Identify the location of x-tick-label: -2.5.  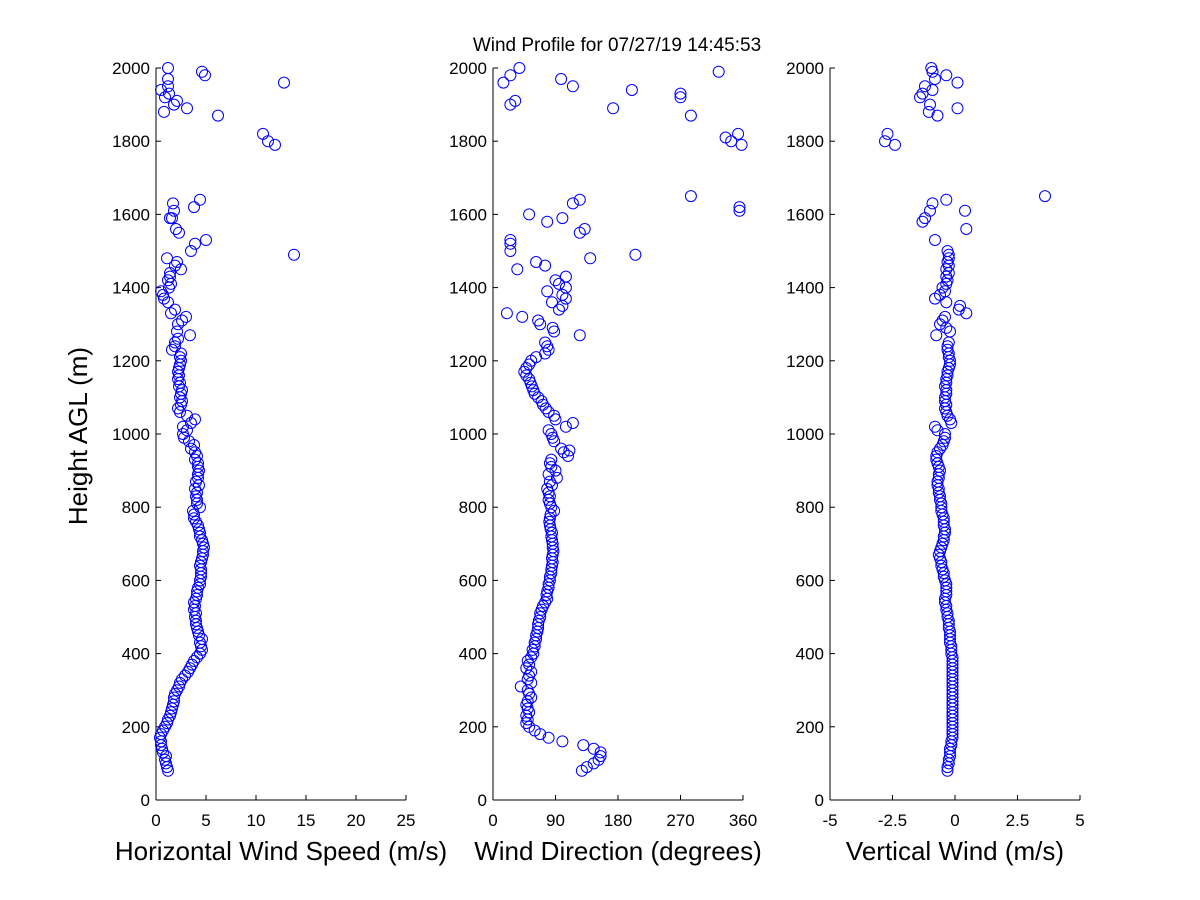
(892, 820).